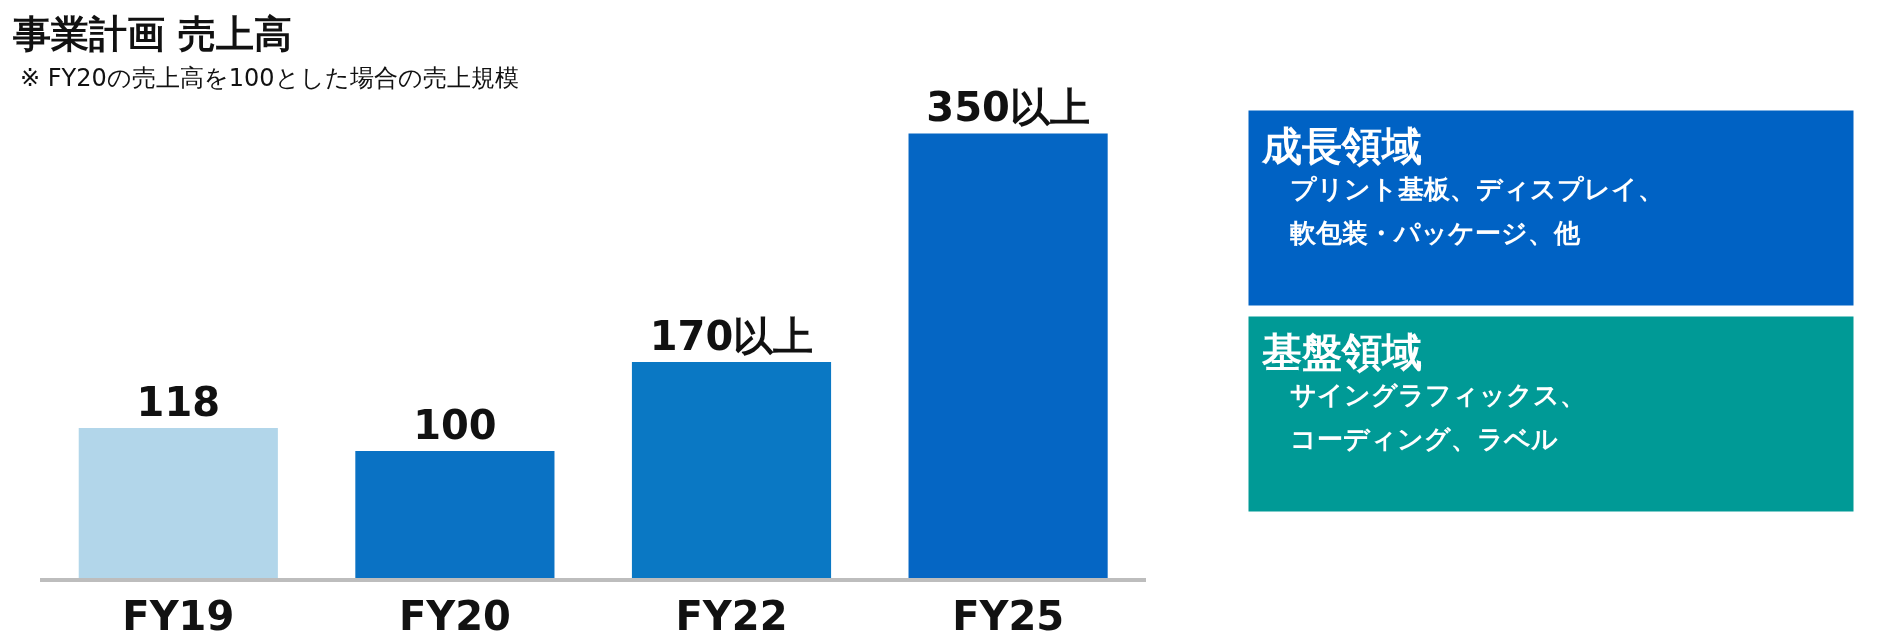  What do you see at coordinates (455, 424) in the screenshot?
I see `data-label: 100` at bounding box center [455, 424].